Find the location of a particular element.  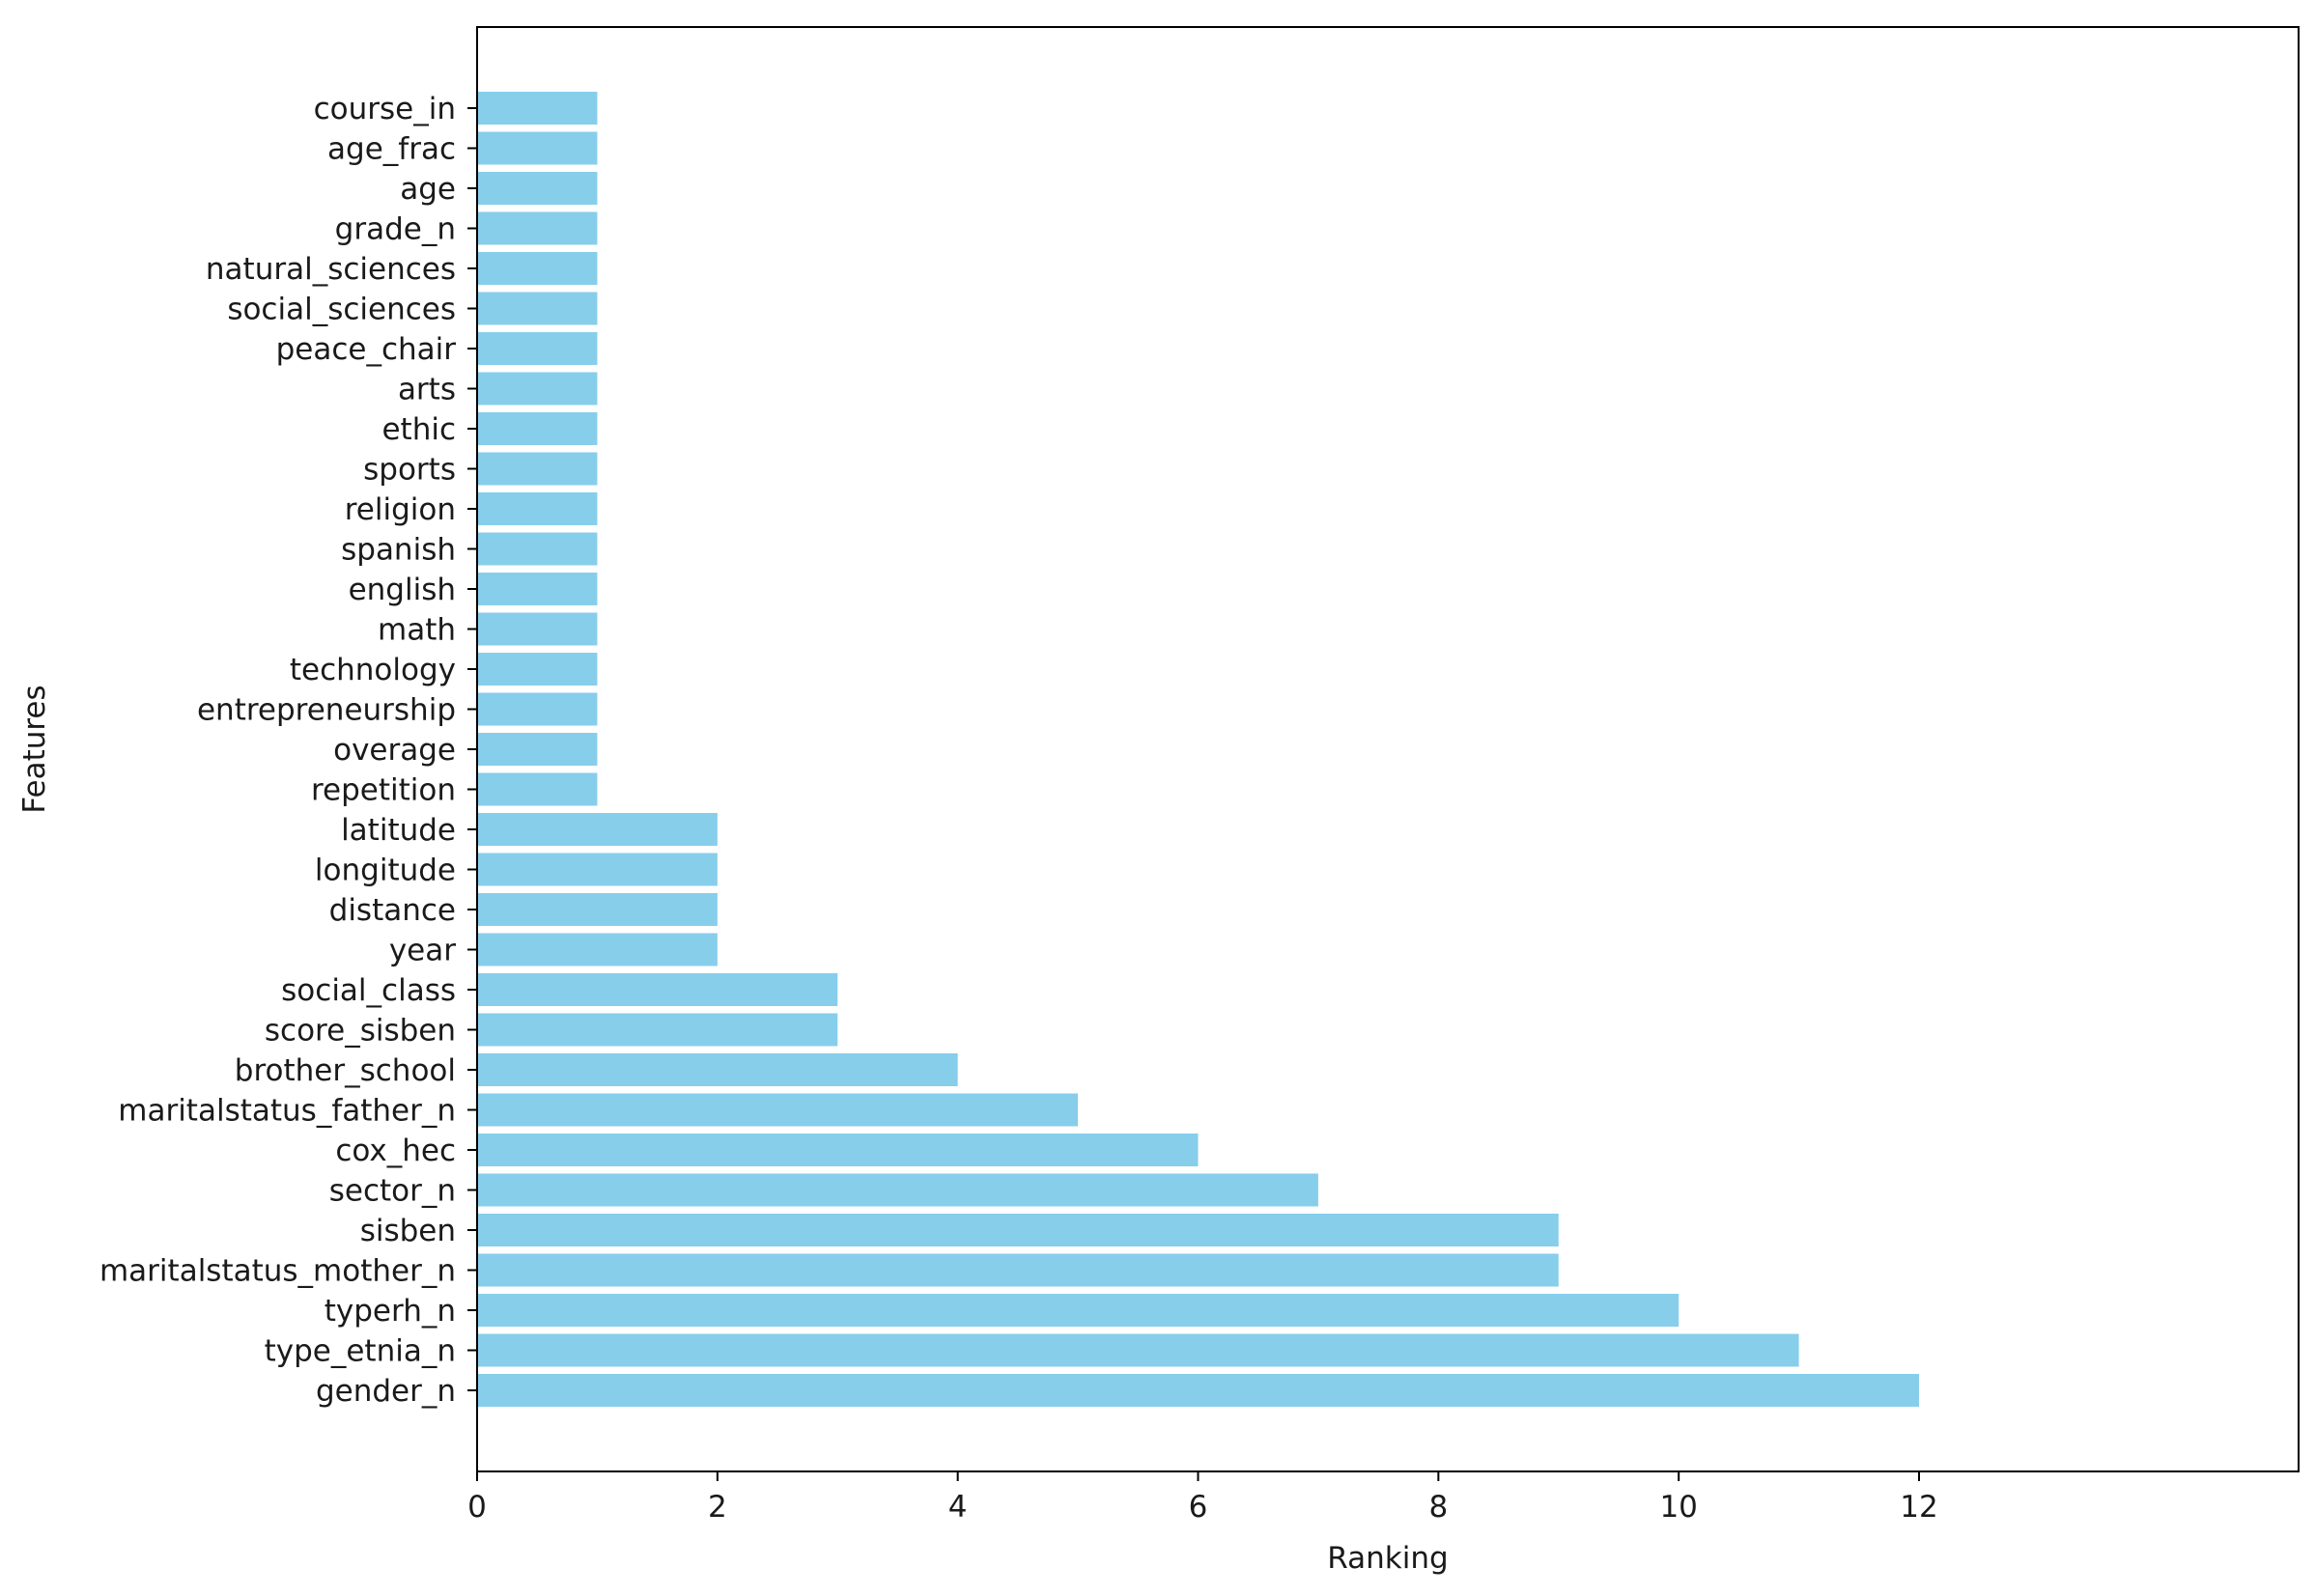

bar-age_frac is located at coordinates (537, 148).